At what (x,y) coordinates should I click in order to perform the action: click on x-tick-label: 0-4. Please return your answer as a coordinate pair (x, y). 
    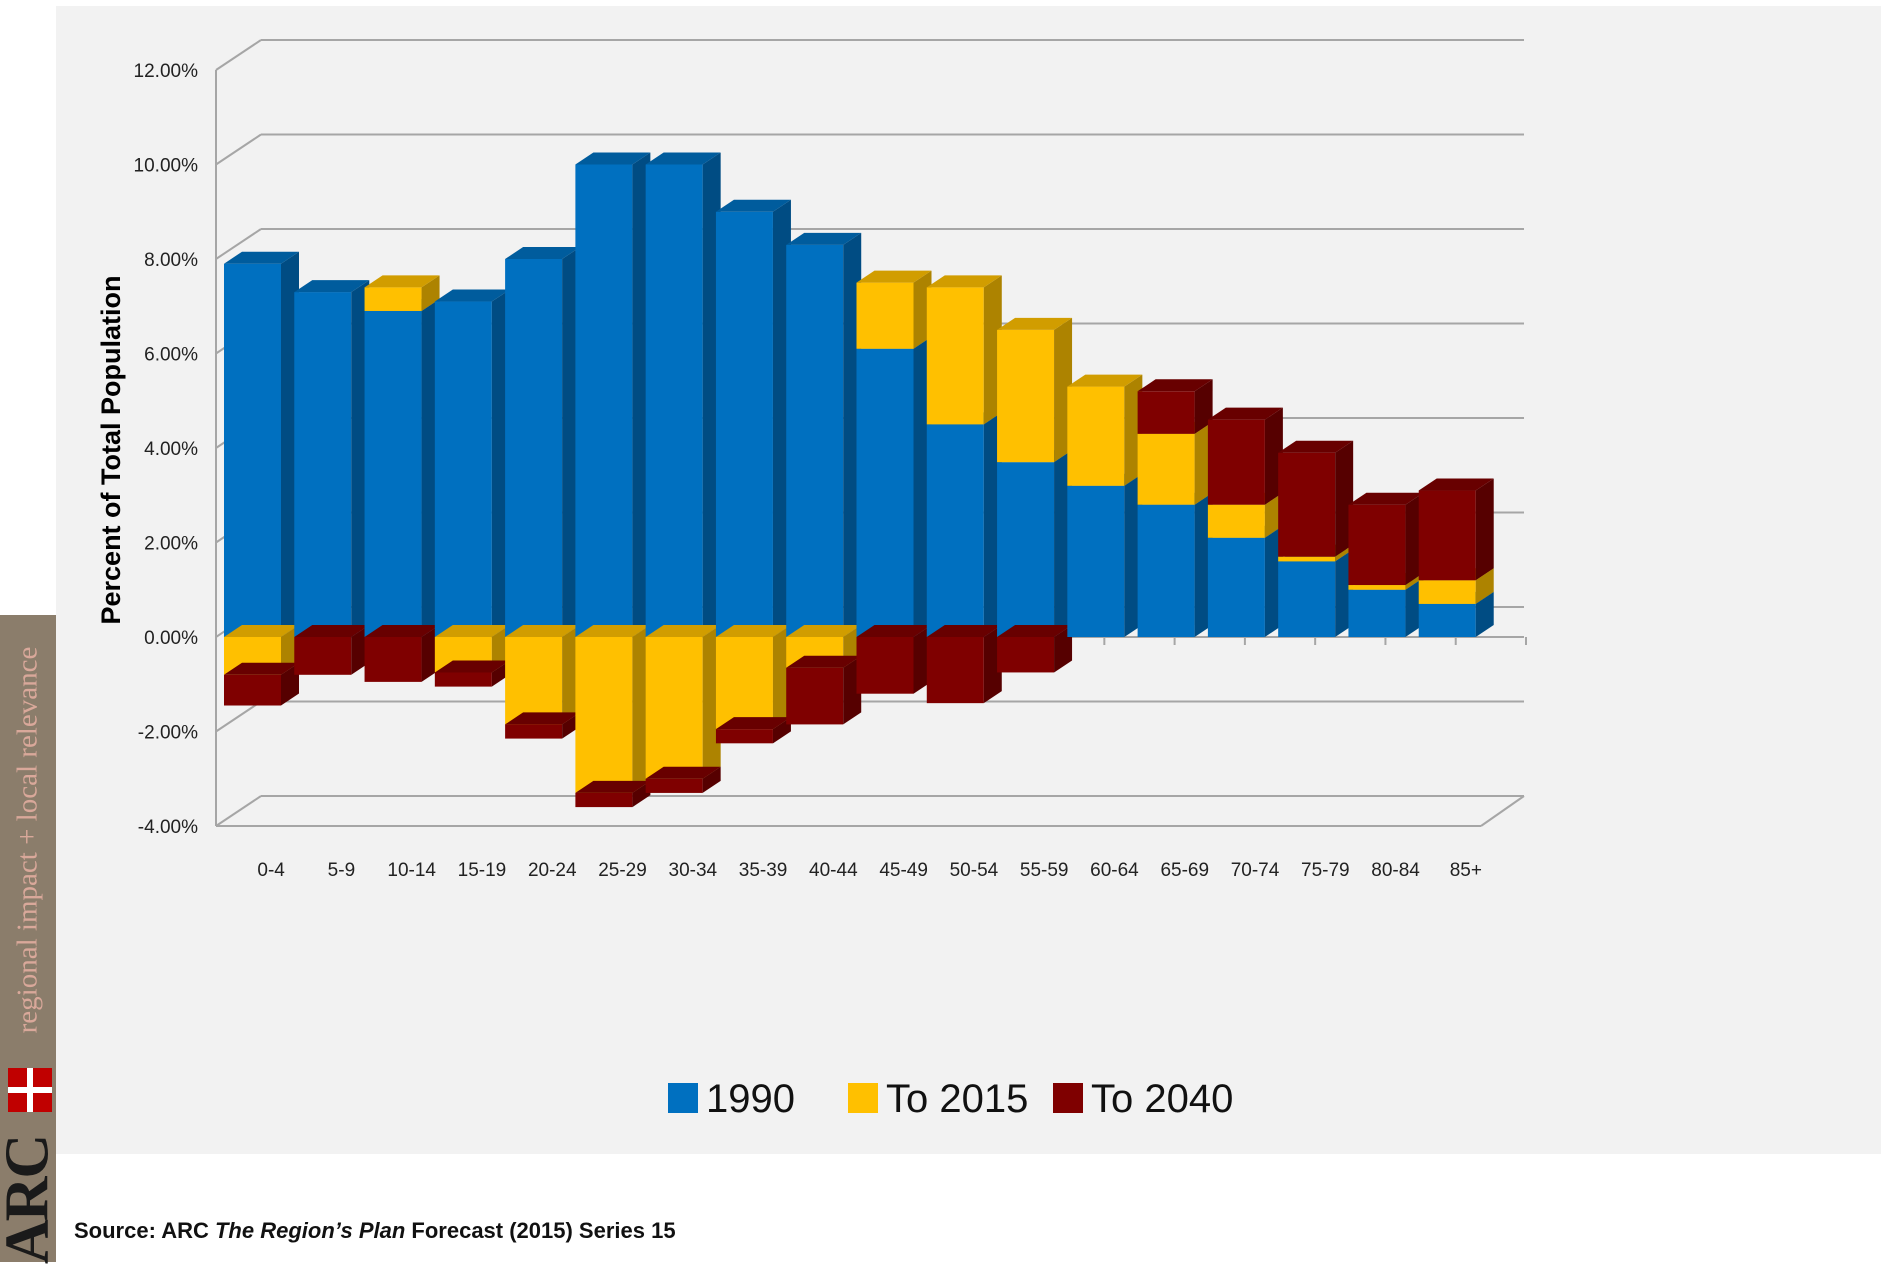
    Looking at the image, I should click on (271, 870).